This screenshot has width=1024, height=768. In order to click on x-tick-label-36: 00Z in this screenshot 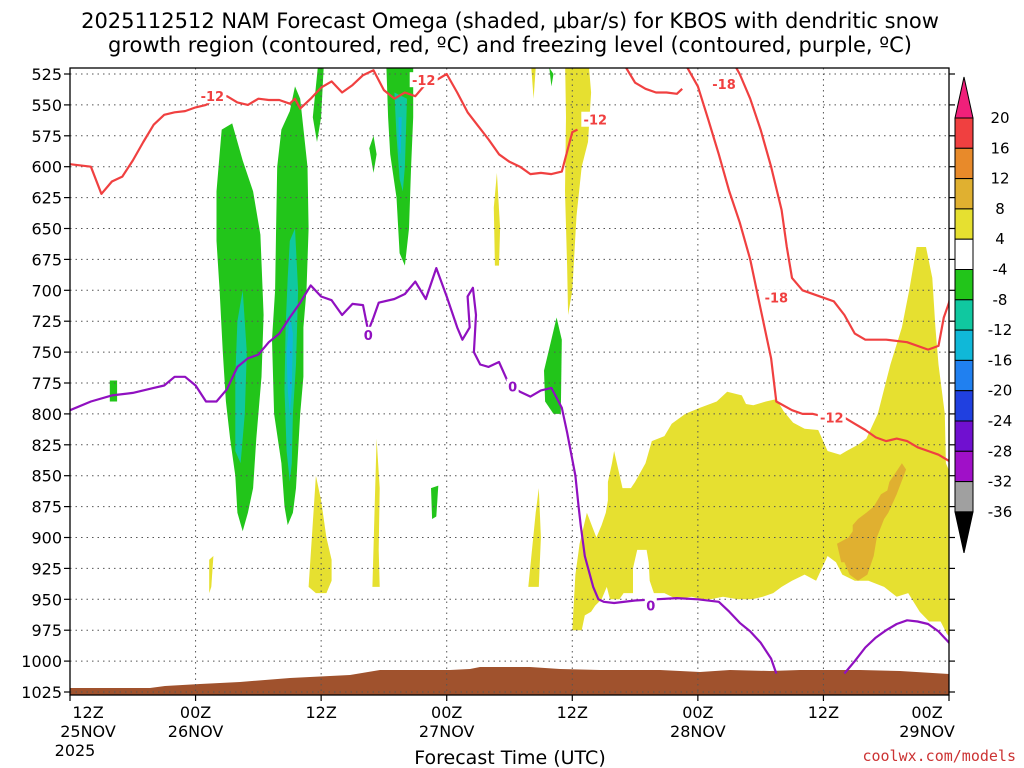, I will do `click(446, 712)`.